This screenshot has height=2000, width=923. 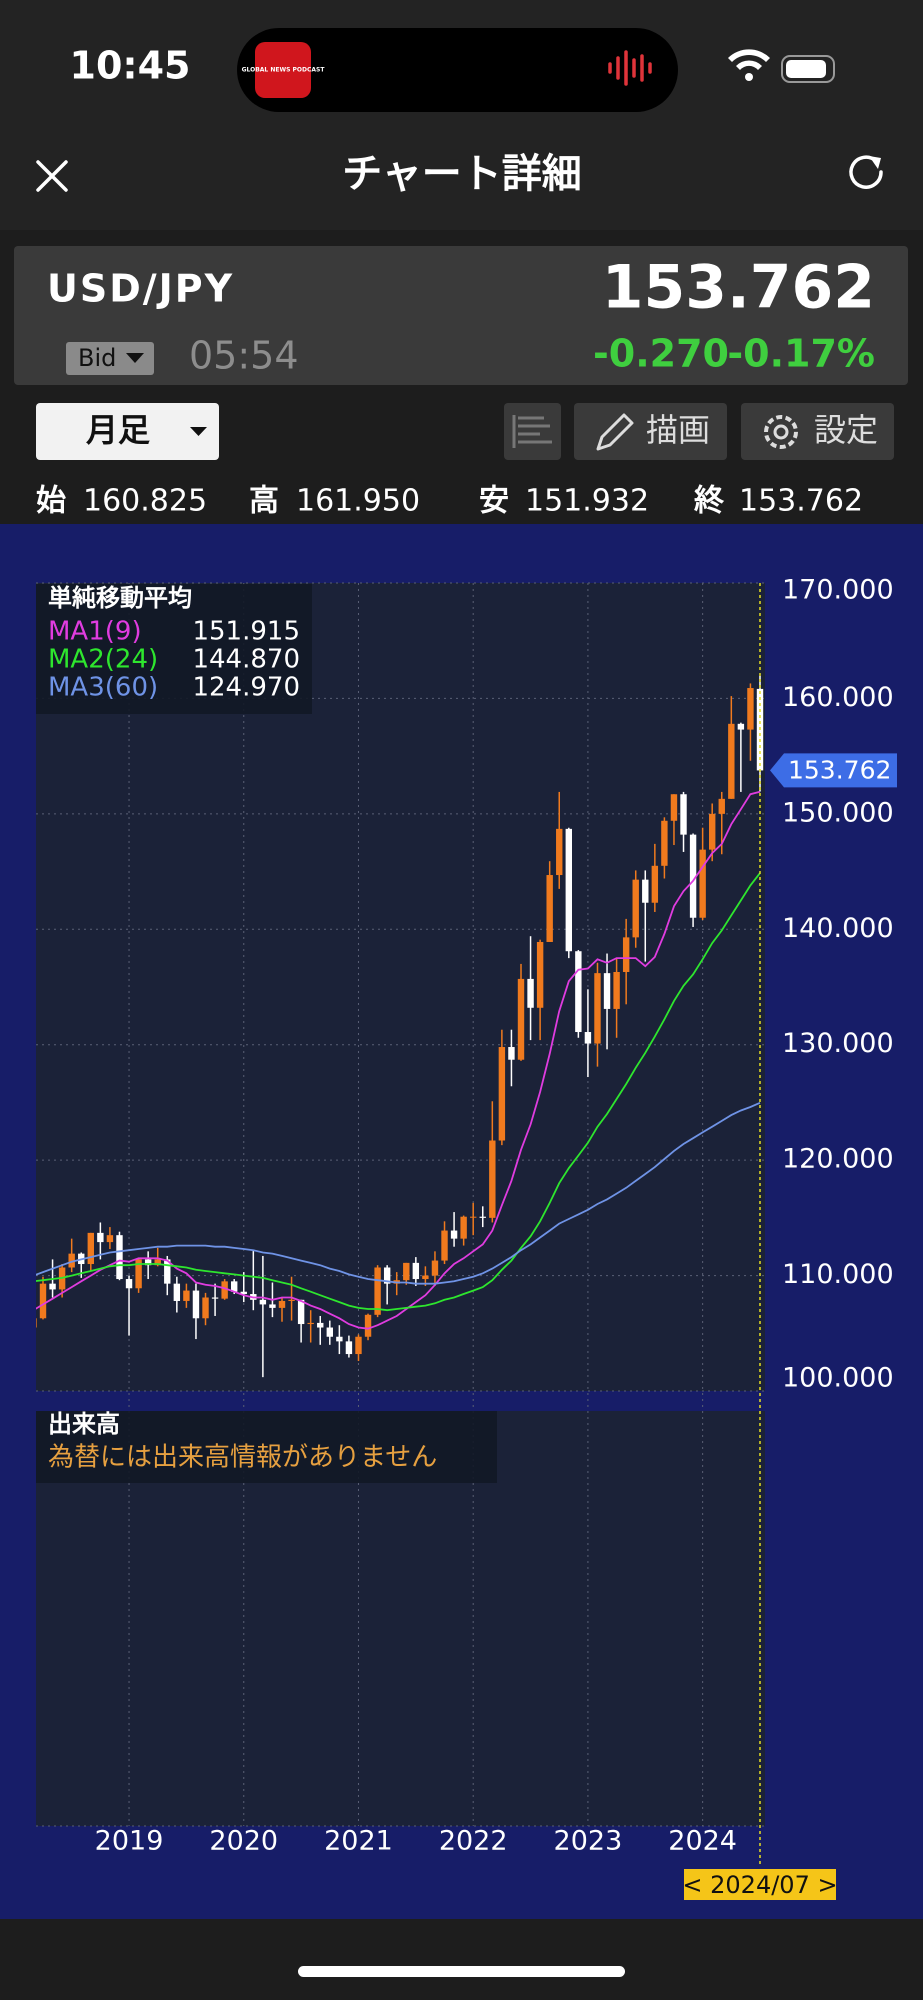 I want to click on x-tick-label: 2024, so click(x=702, y=1841).